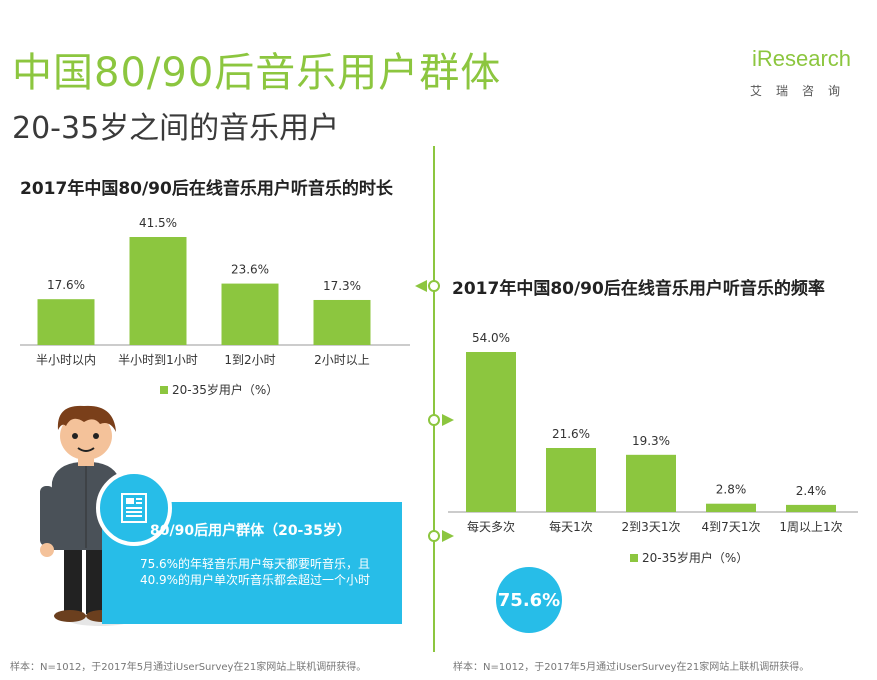 This screenshot has height=680, width=877. I want to click on category-label: 1到2小时, so click(249, 360).